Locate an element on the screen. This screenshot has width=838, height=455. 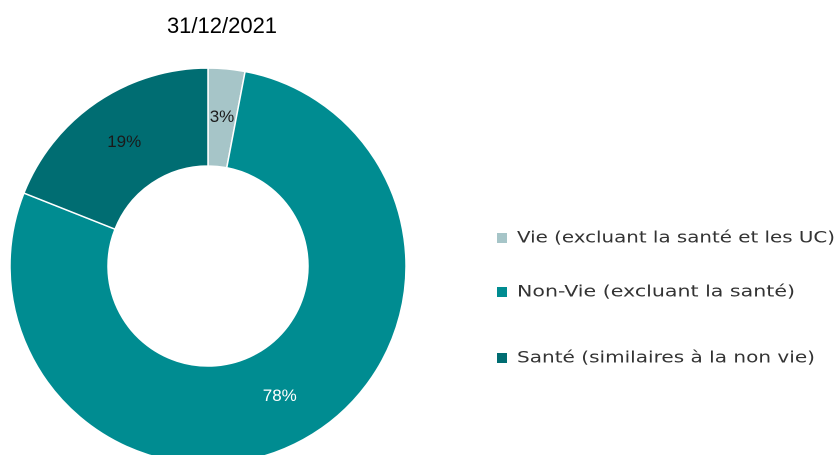
slice is located at coordinates (115, 149).